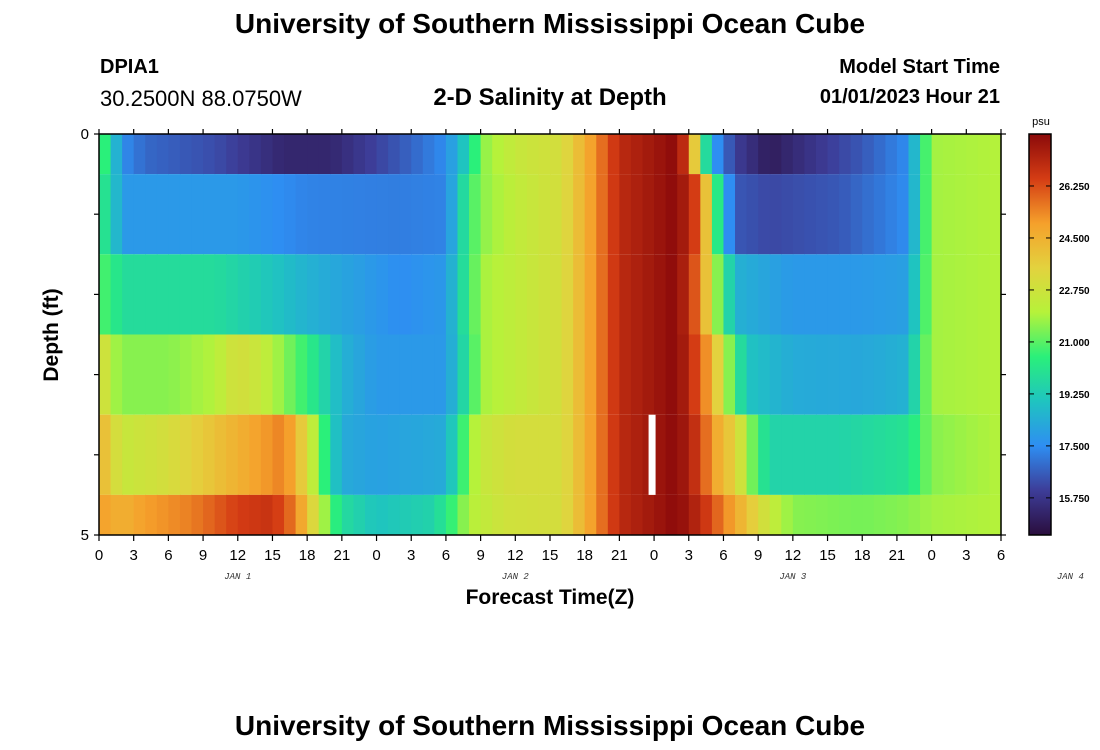 The width and height of the screenshot is (1100, 750). I want to click on colorbar-unit: psu, so click(1041, 122).